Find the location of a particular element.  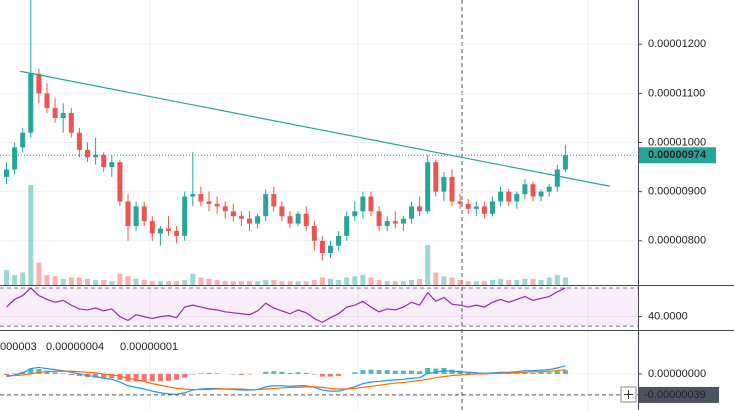

macd-line is located at coordinates (286, 380).